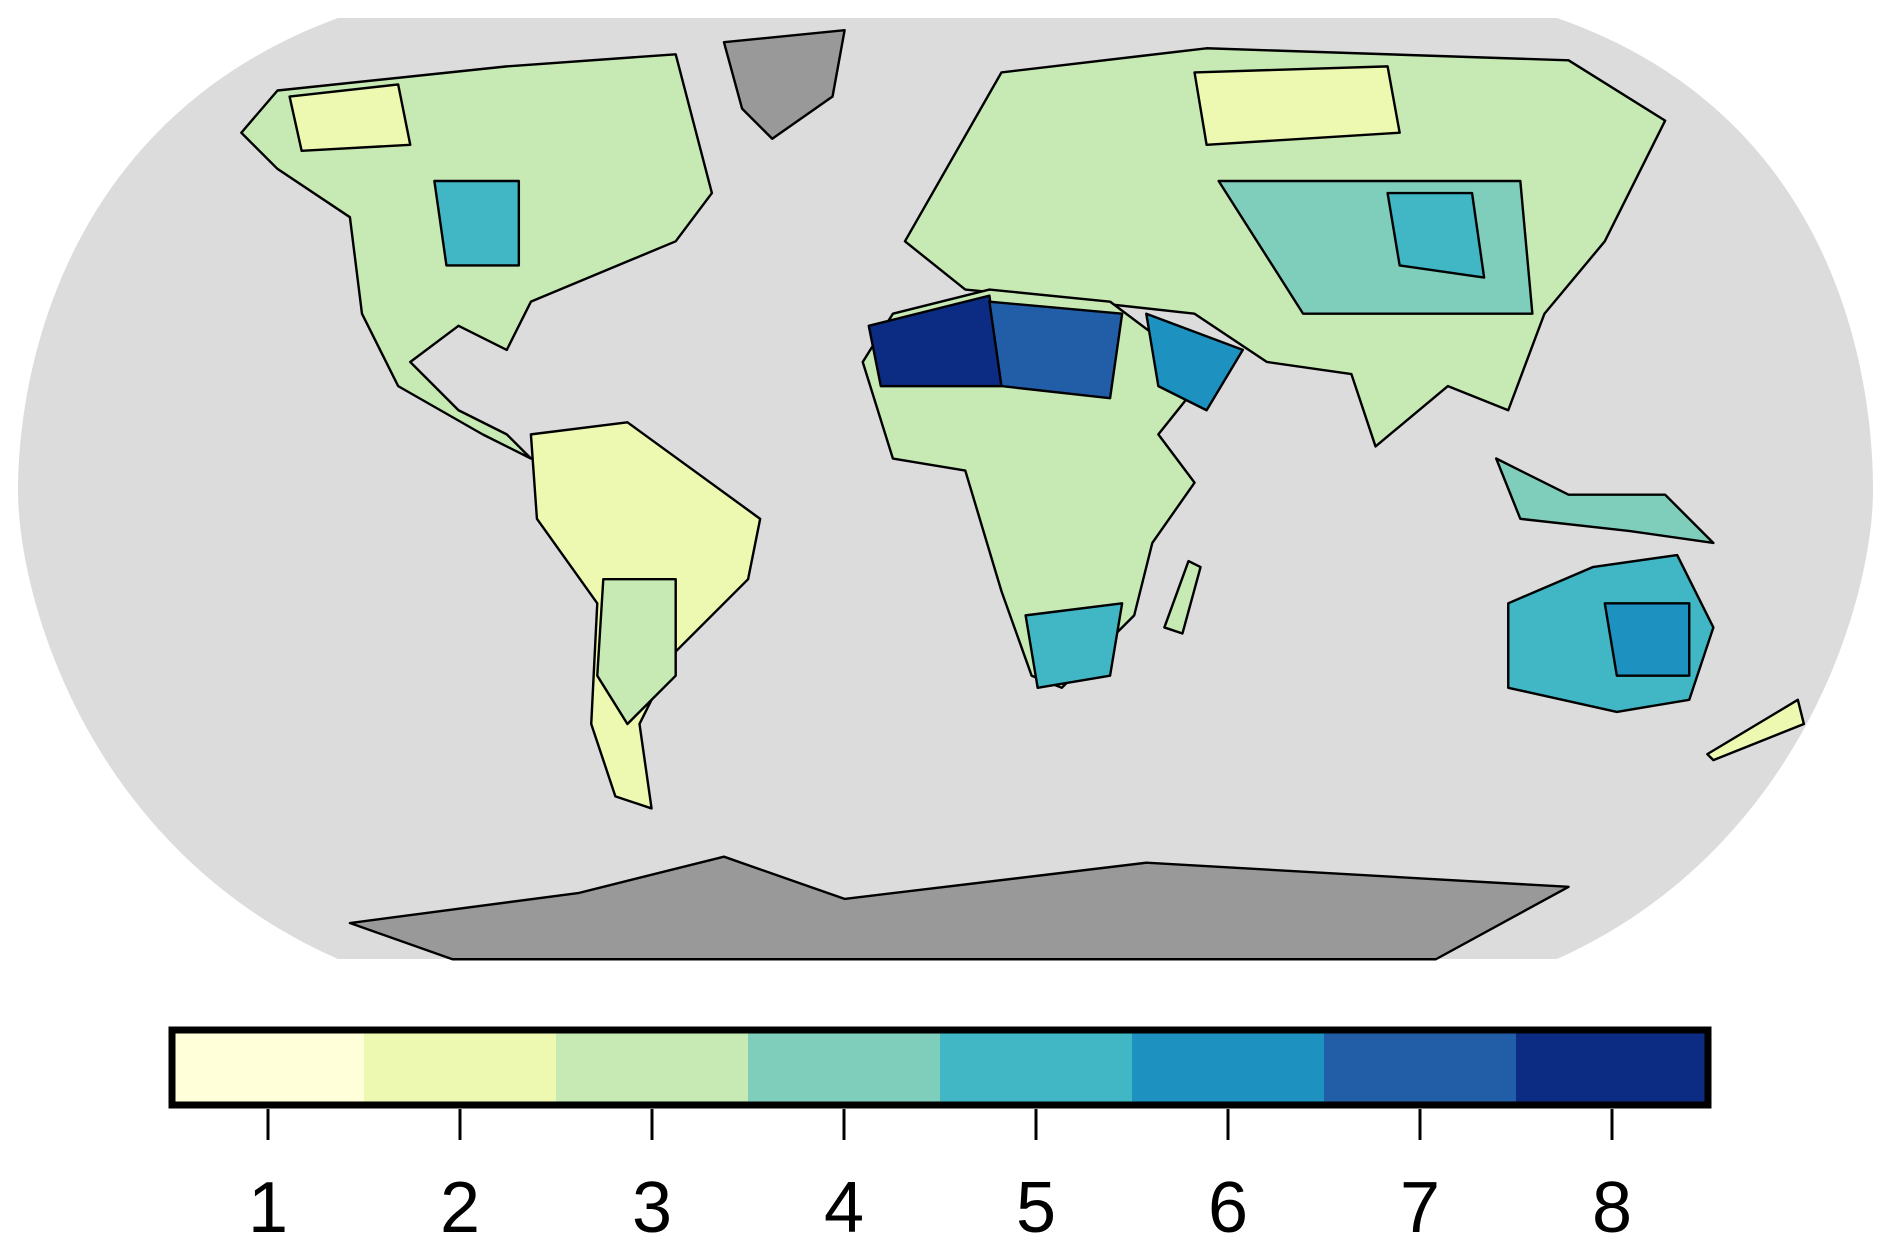 The image size is (1892, 1260). Describe the element at coordinates (940, 1137) in the screenshot. I see `color-legend: 1 2 3 4 5 6 7 8` at that location.